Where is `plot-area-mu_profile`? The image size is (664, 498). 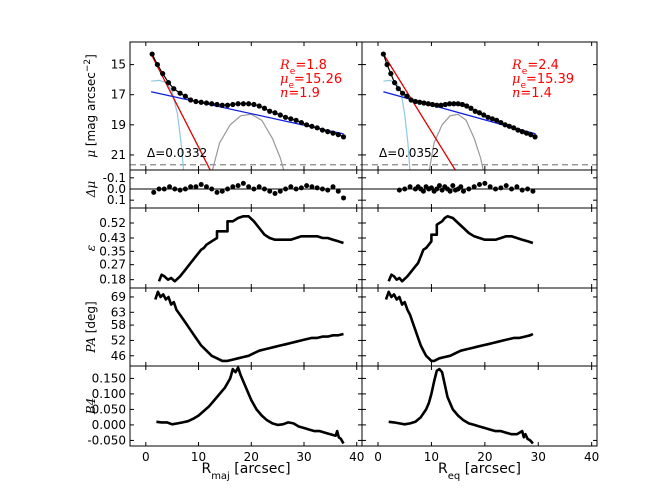
plot-area-mu_profile is located at coordinates (479, 110).